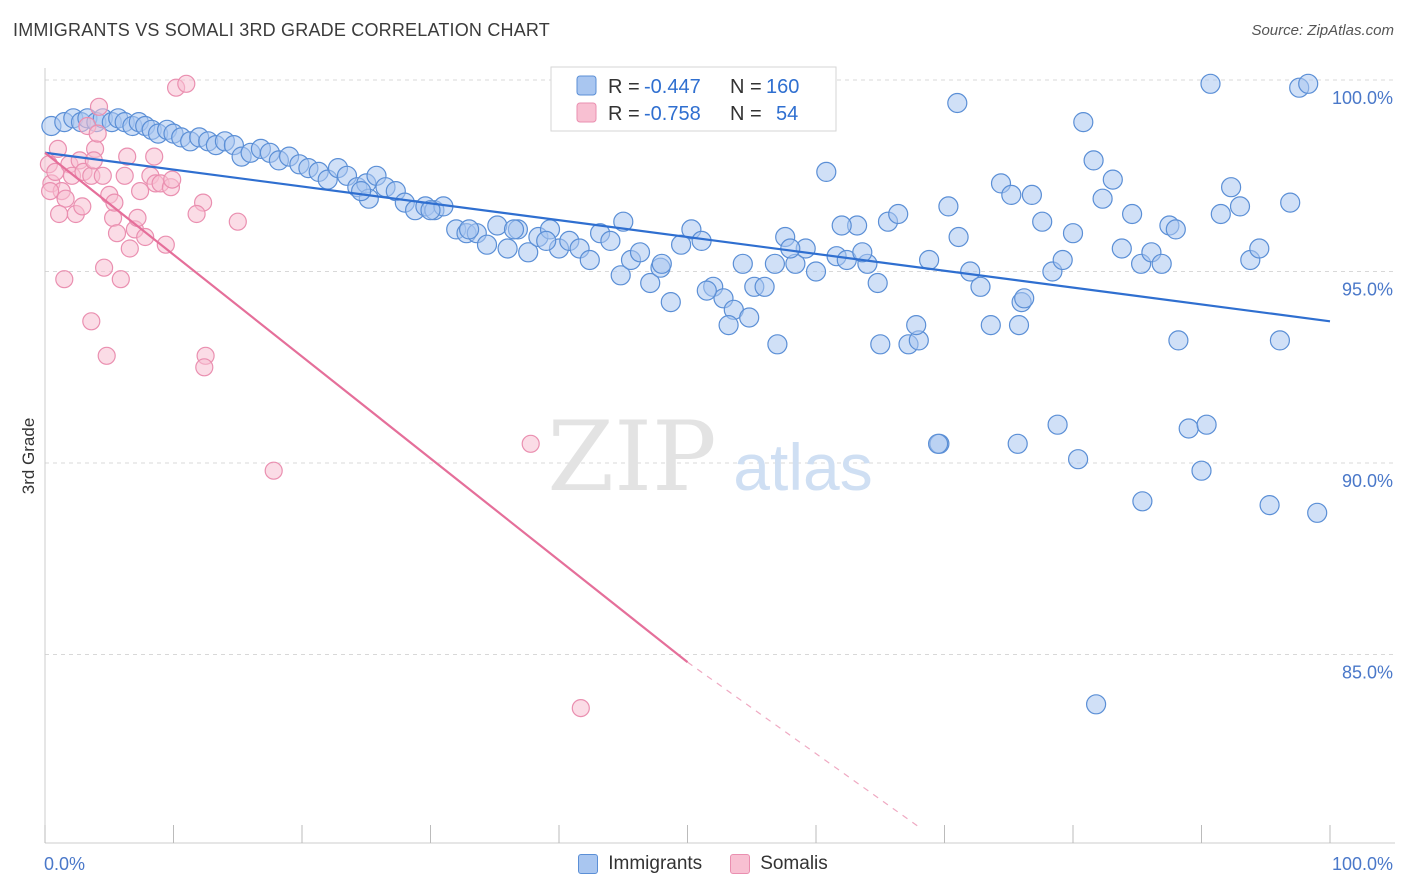 The image size is (1406, 892). Describe the element at coordinates (655, 863) in the screenshot. I see `legend-label-immigrants: Immigrants` at that location.